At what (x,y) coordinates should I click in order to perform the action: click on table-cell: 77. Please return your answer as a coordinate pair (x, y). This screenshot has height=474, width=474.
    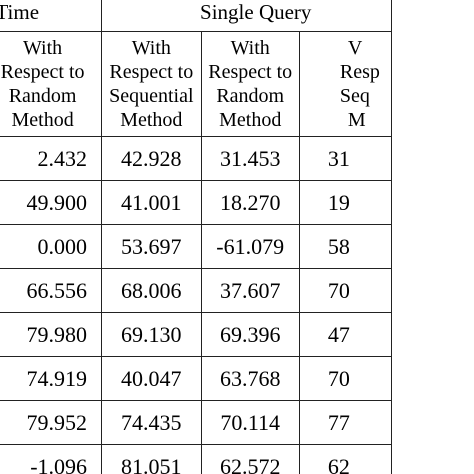
    Looking at the image, I should click on (345, 422).